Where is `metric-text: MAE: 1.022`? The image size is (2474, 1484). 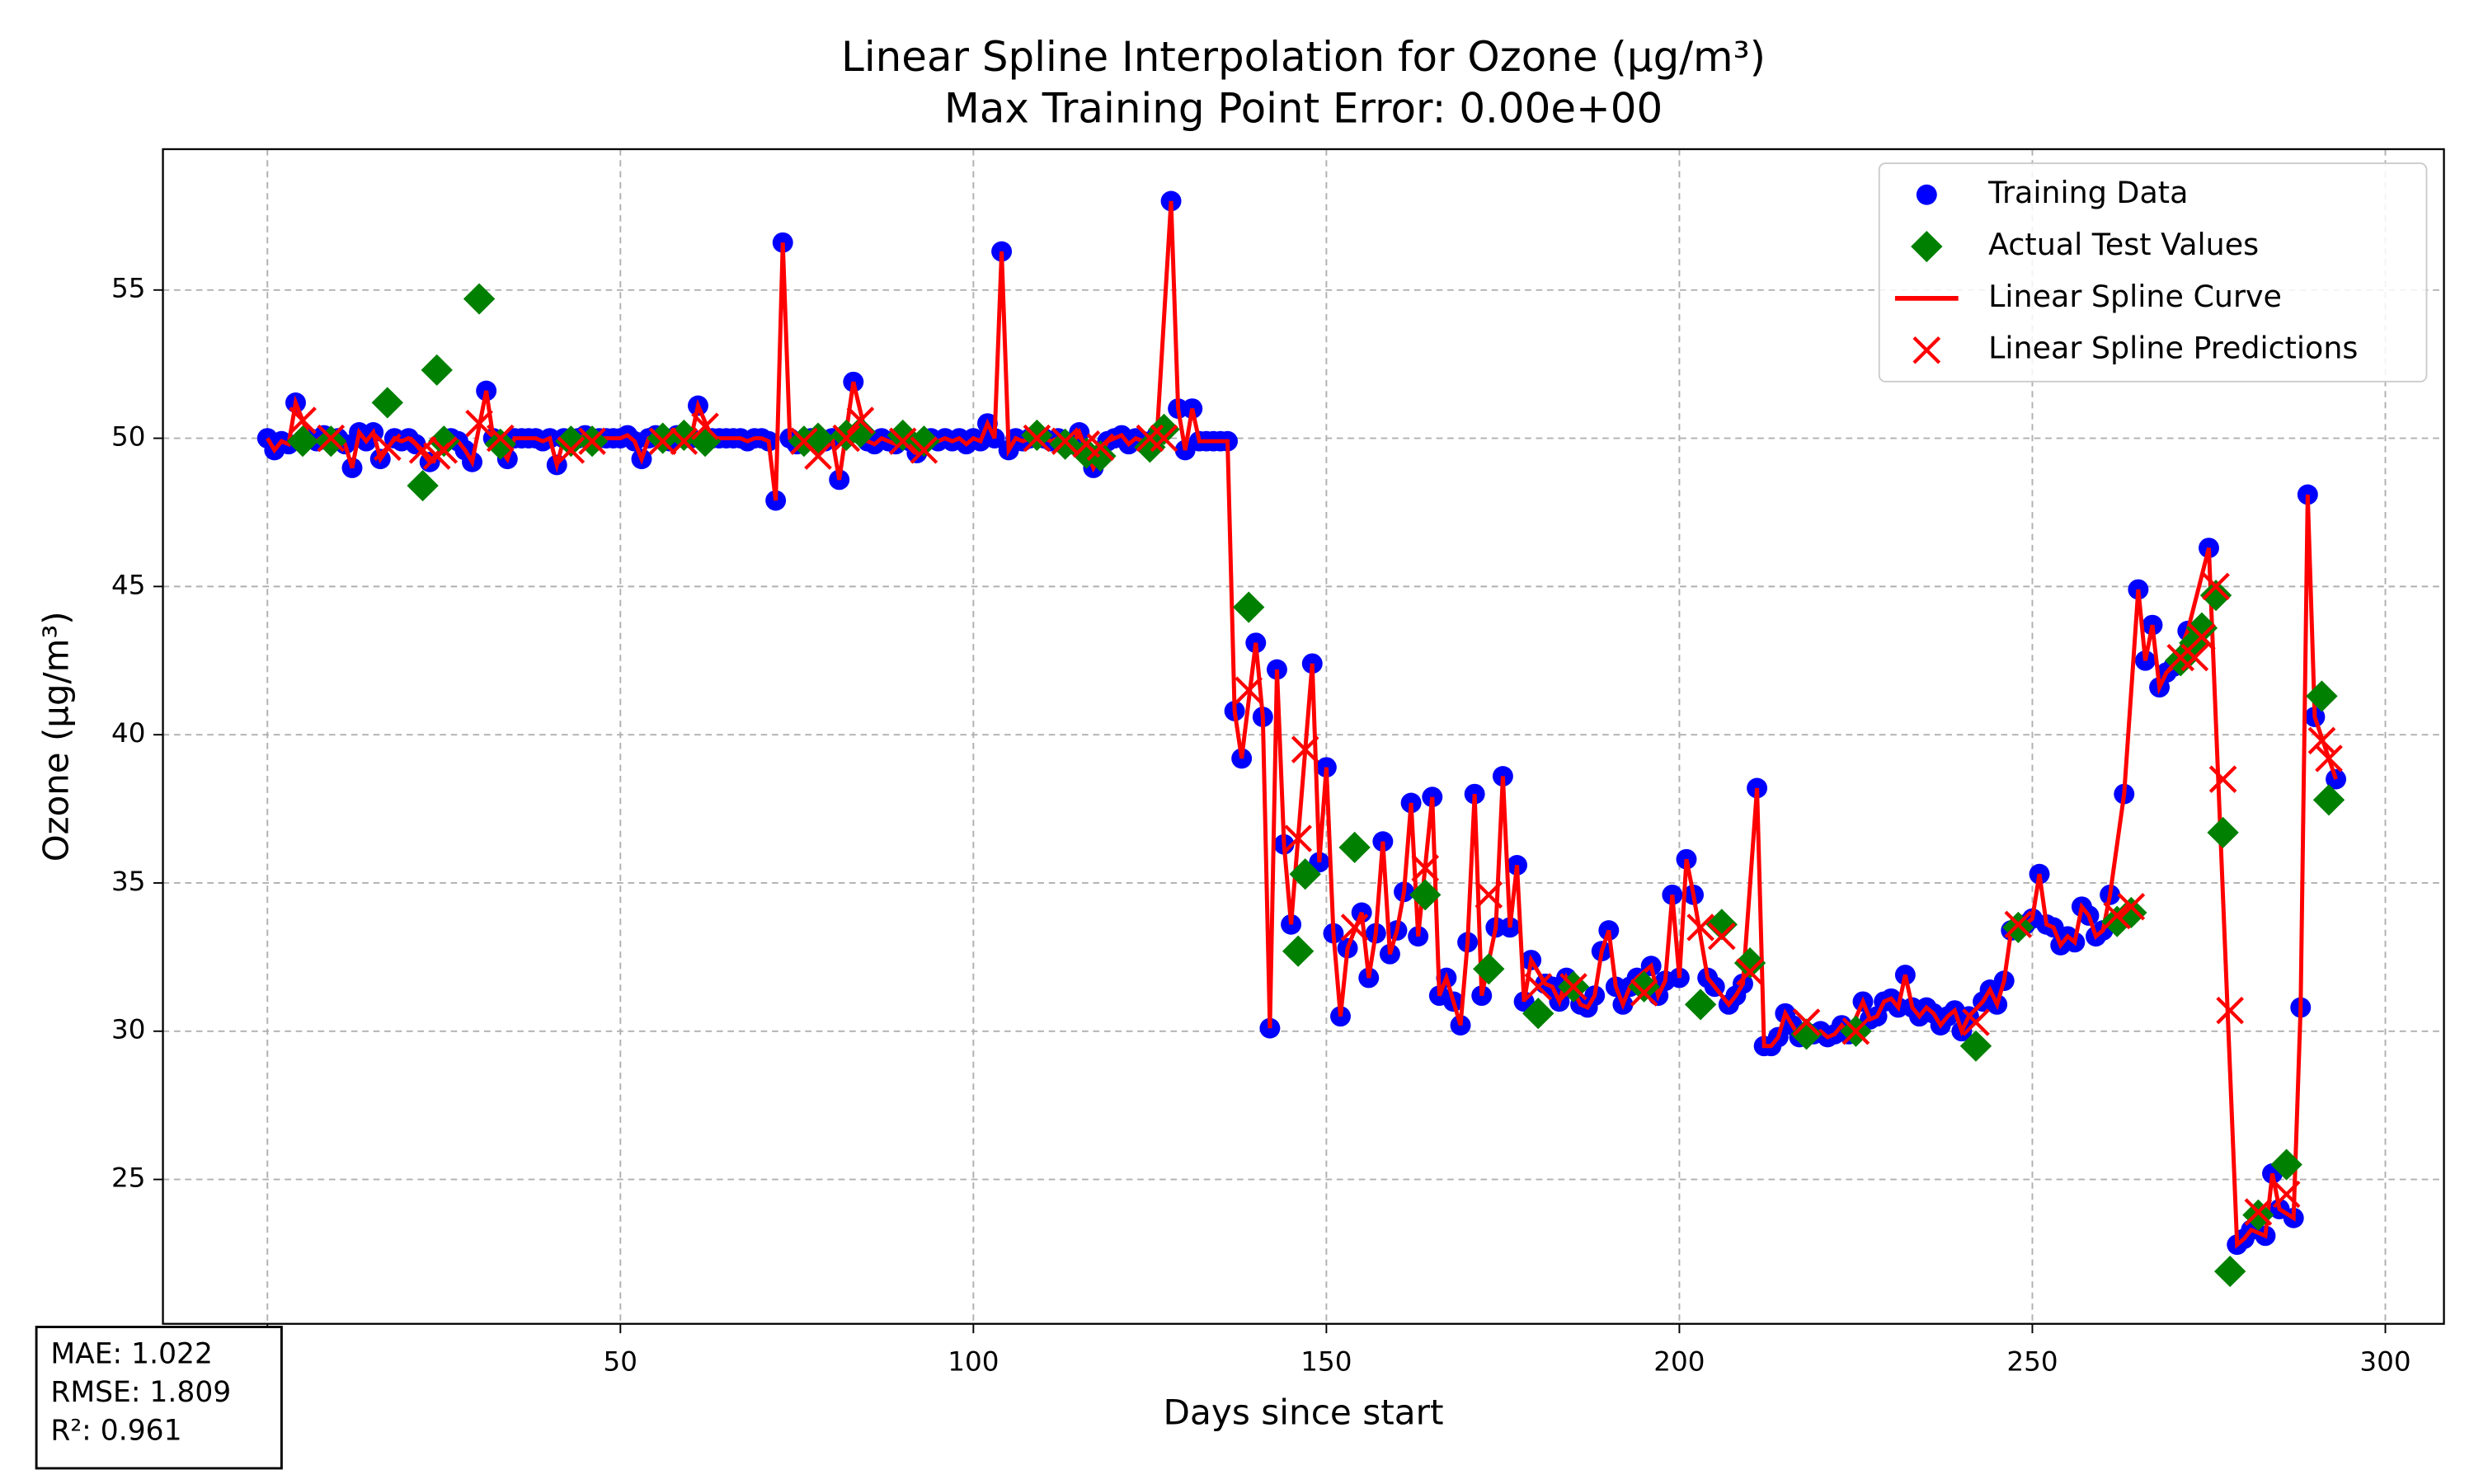 metric-text: MAE: 1.022 is located at coordinates (131, 1353).